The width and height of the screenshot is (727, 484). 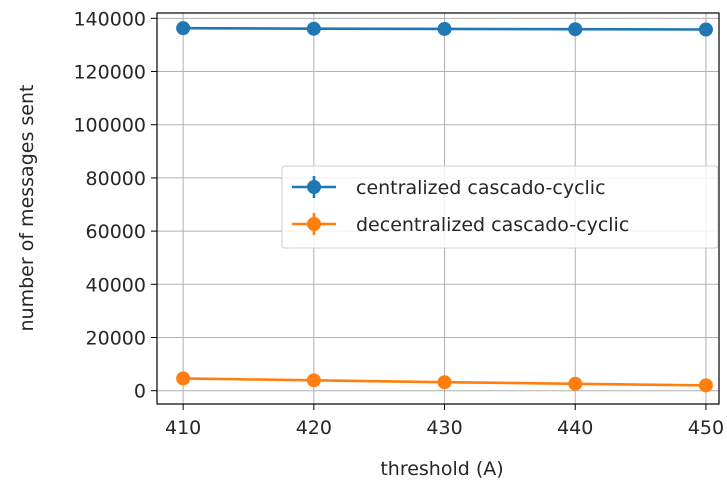 What do you see at coordinates (109, 19) in the screenshot?
I see `y-tick-label: 140000` at bounding box center [109, 19].